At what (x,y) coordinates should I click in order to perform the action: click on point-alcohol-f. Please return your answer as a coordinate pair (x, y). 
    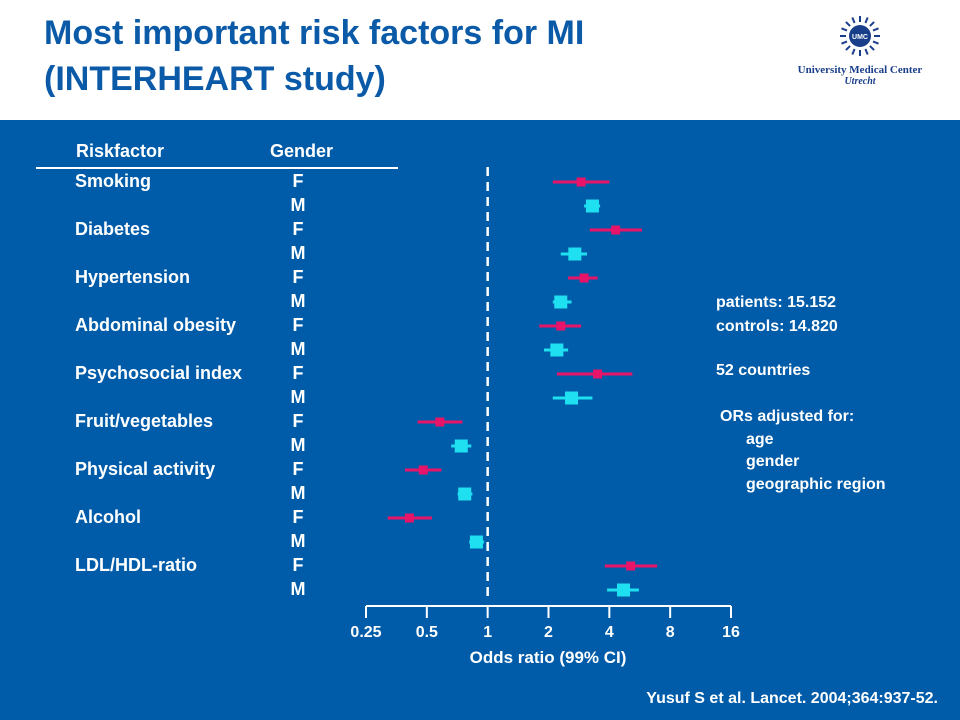
    Looking at the image, I should click on (409, 518).